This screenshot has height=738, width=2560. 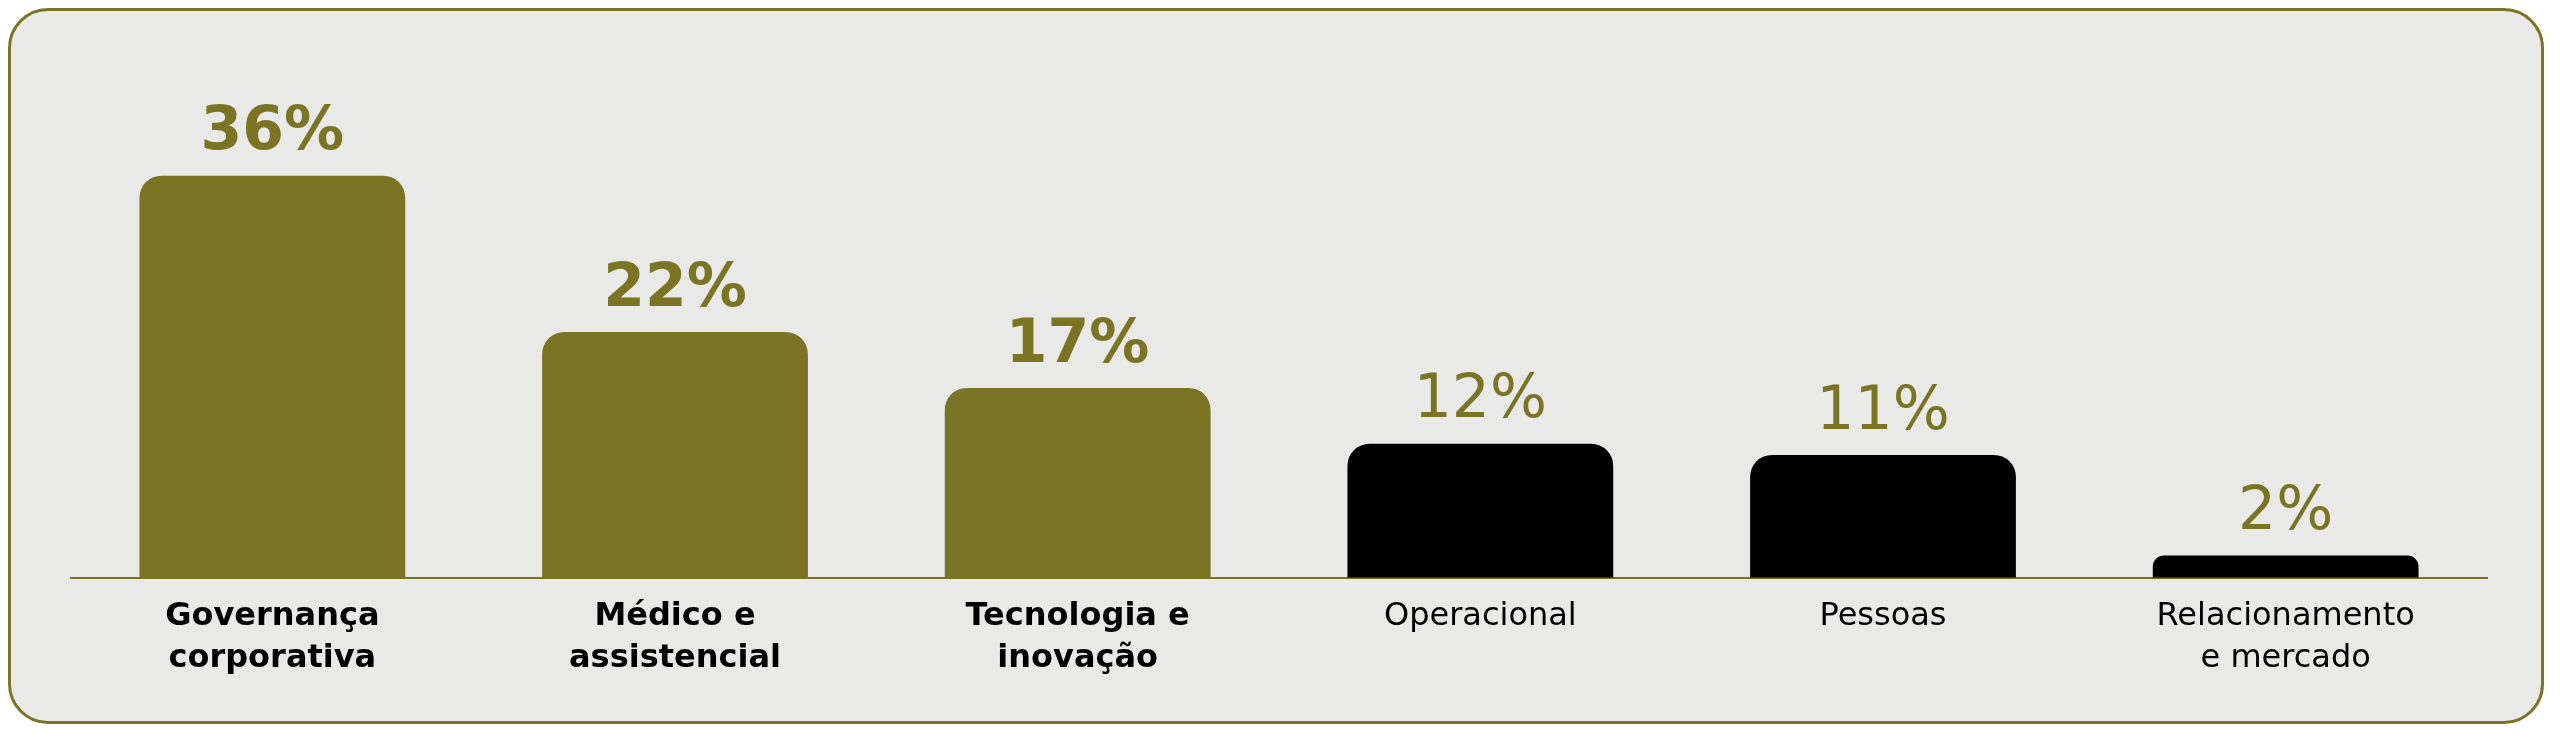 I want to click on data-label: 12%, so click(x=1480, y=396).